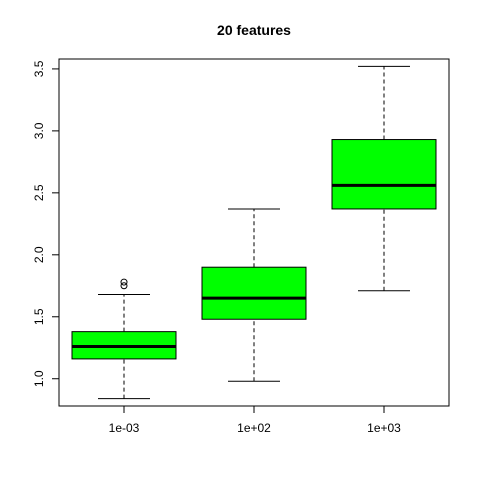 The width and height of the screenshot is (480, 480). Describe the element at coordinates (39, 68) in the screenshot. I see `y-tick-label: 3.5` at that location.